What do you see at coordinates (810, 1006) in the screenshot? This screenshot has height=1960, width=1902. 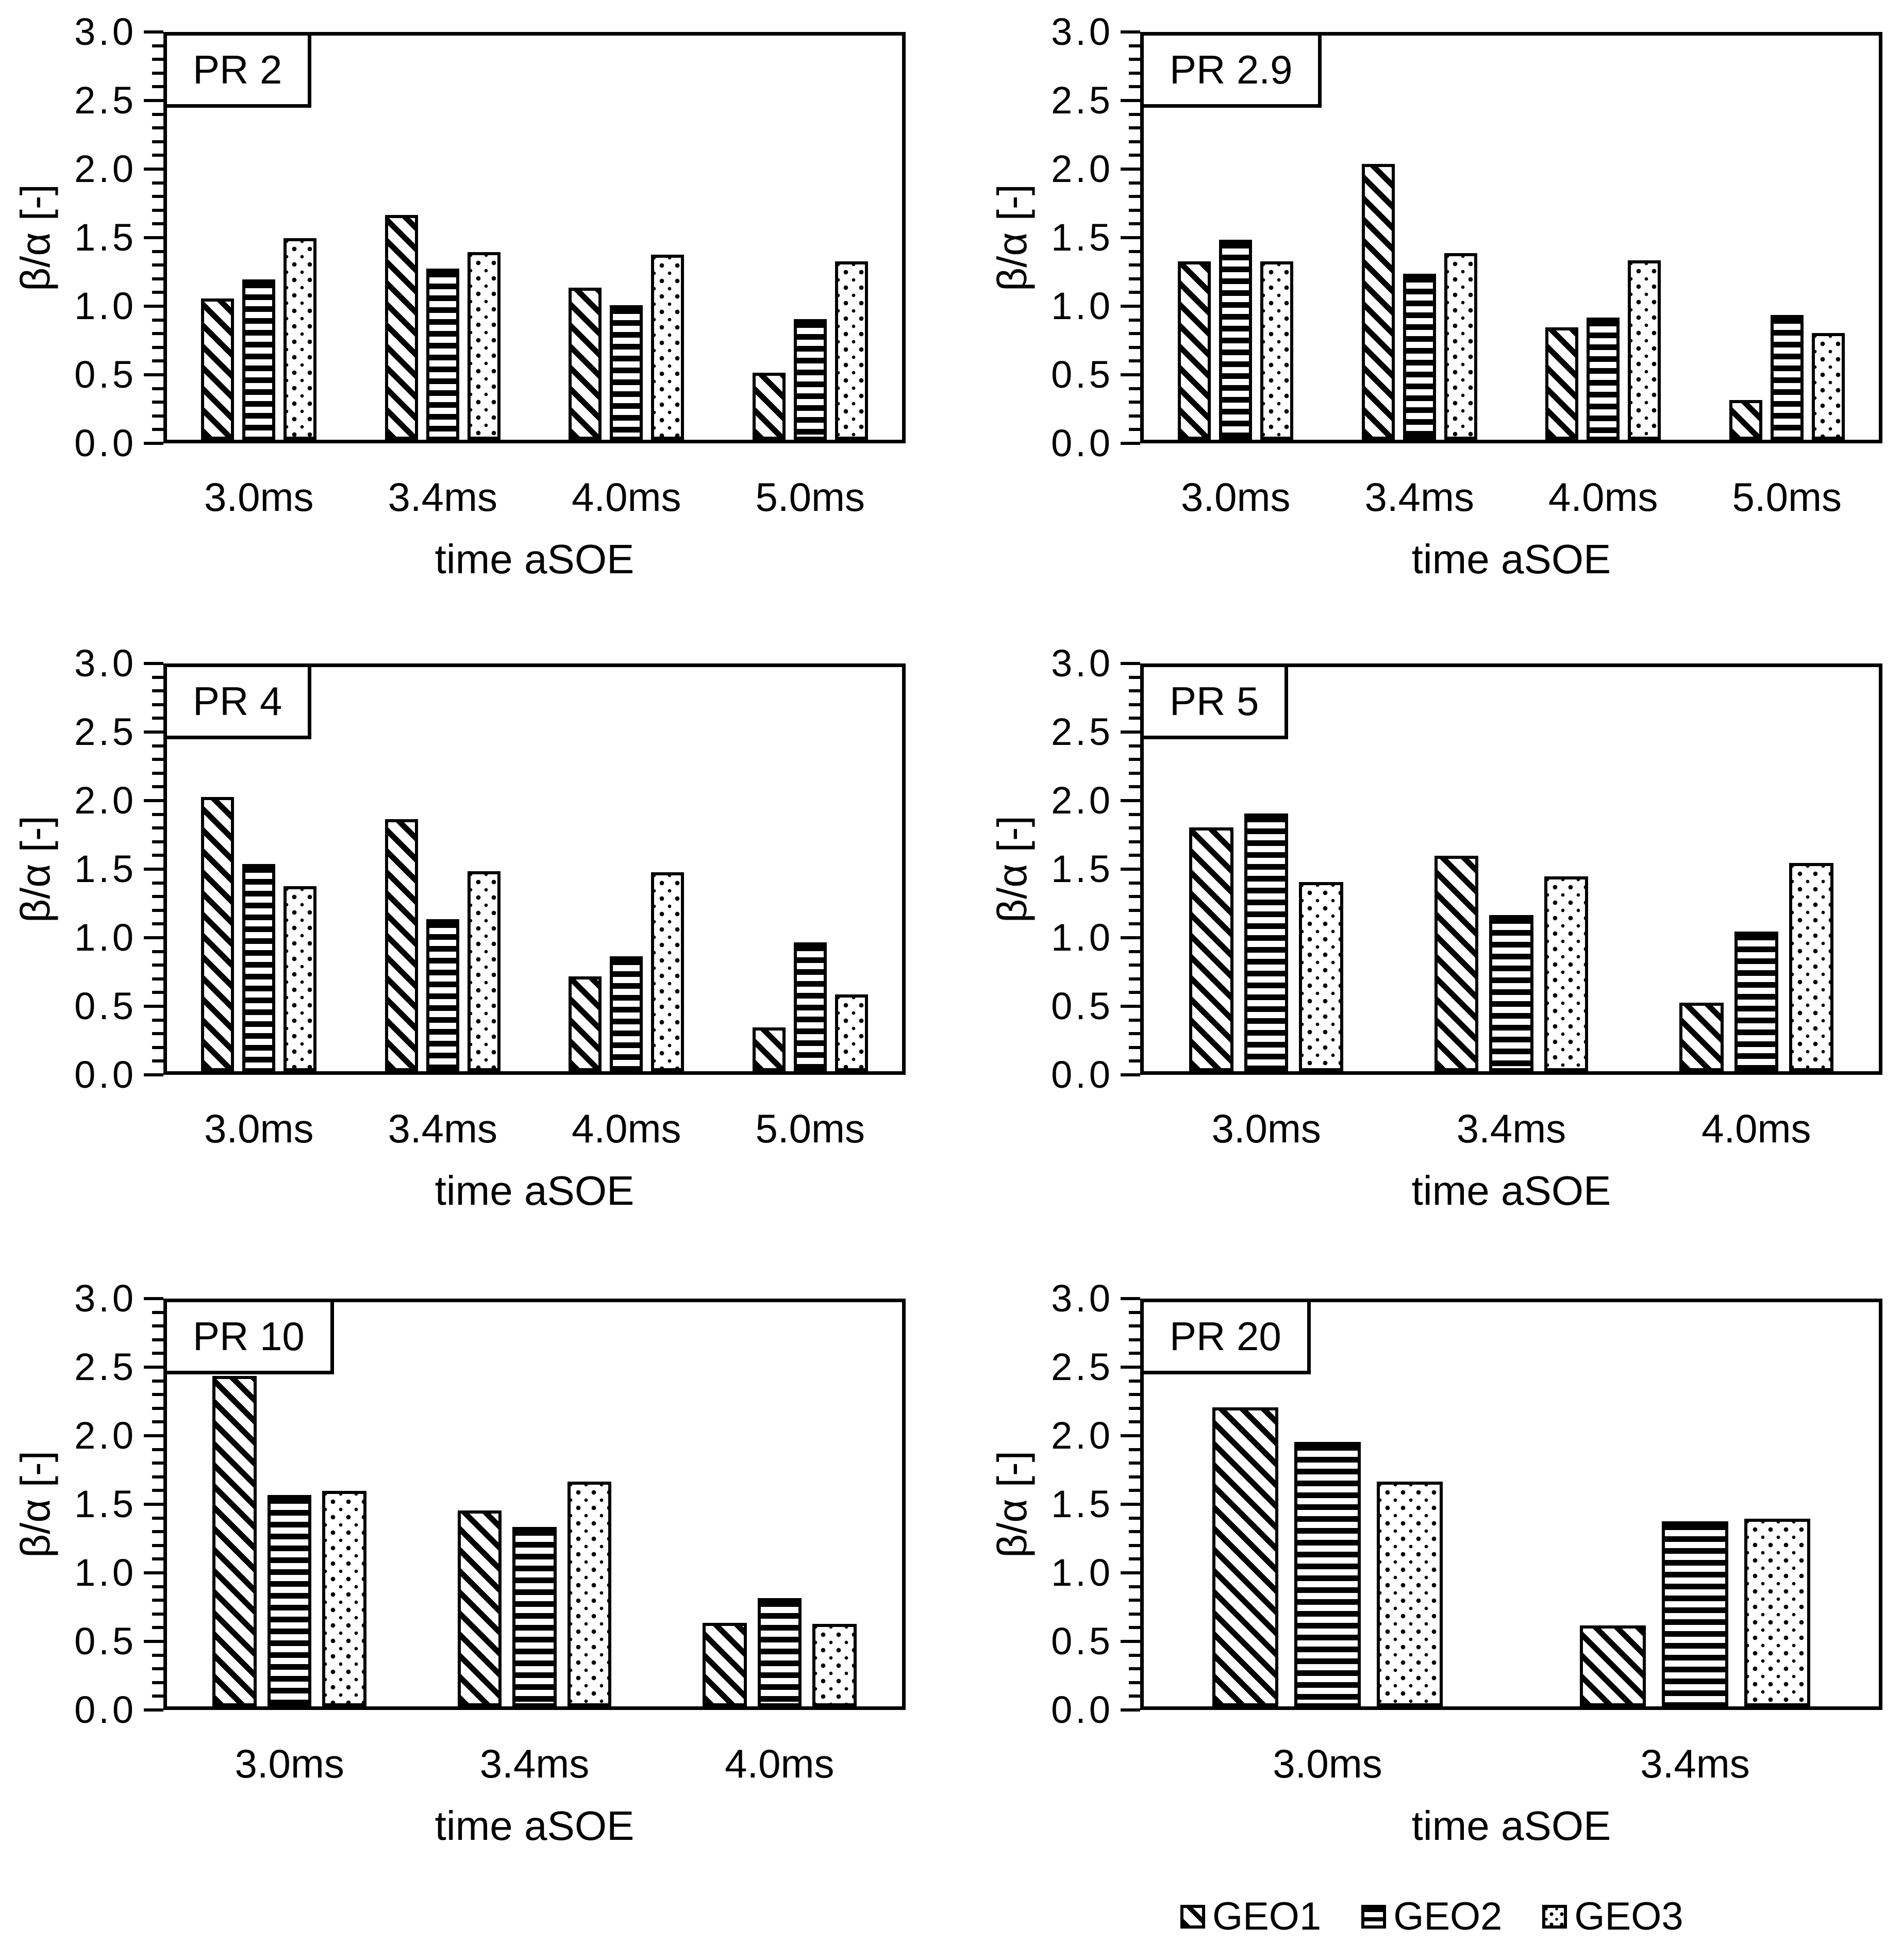 I see `bar-geo2-5.0ms` at bounding box center [810, 1006].